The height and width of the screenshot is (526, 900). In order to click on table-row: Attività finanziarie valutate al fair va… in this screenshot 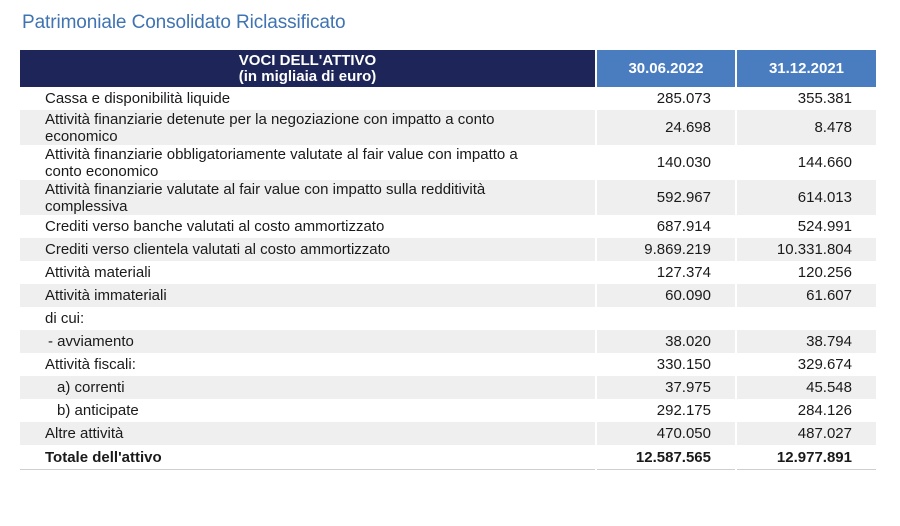, I will do `click(448, 197)`.